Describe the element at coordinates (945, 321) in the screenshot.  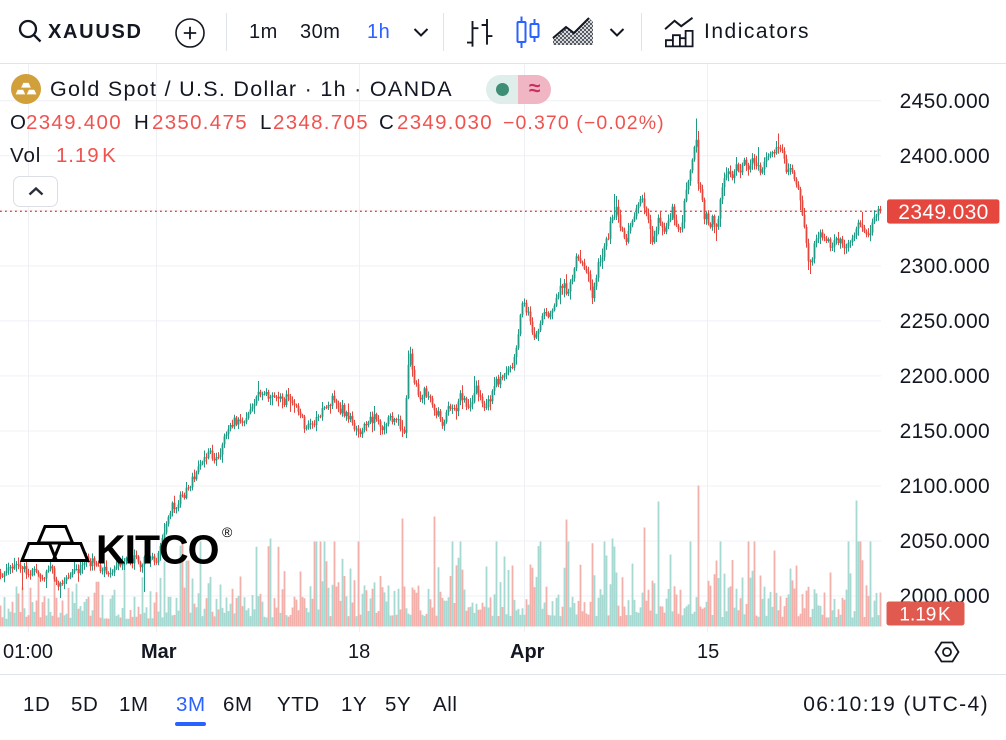
I see `svg-text: 2250.000` at that location.